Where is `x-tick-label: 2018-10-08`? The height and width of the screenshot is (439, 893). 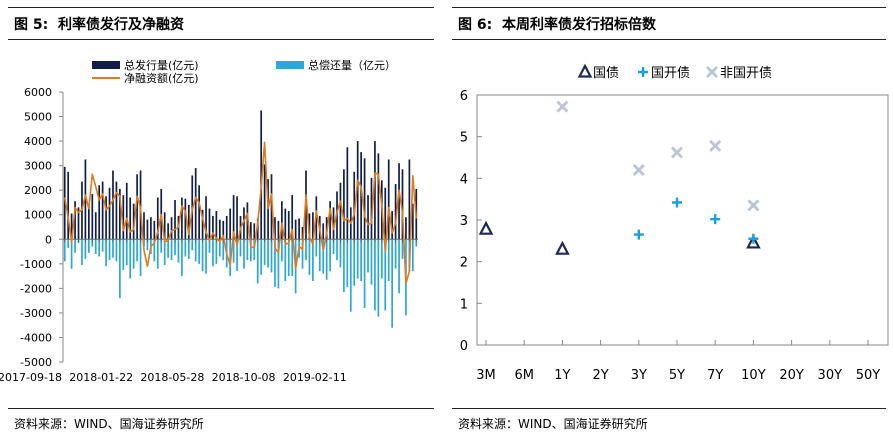 x-tick-label: 2018-10-08 is located at coordinates (244, 377).